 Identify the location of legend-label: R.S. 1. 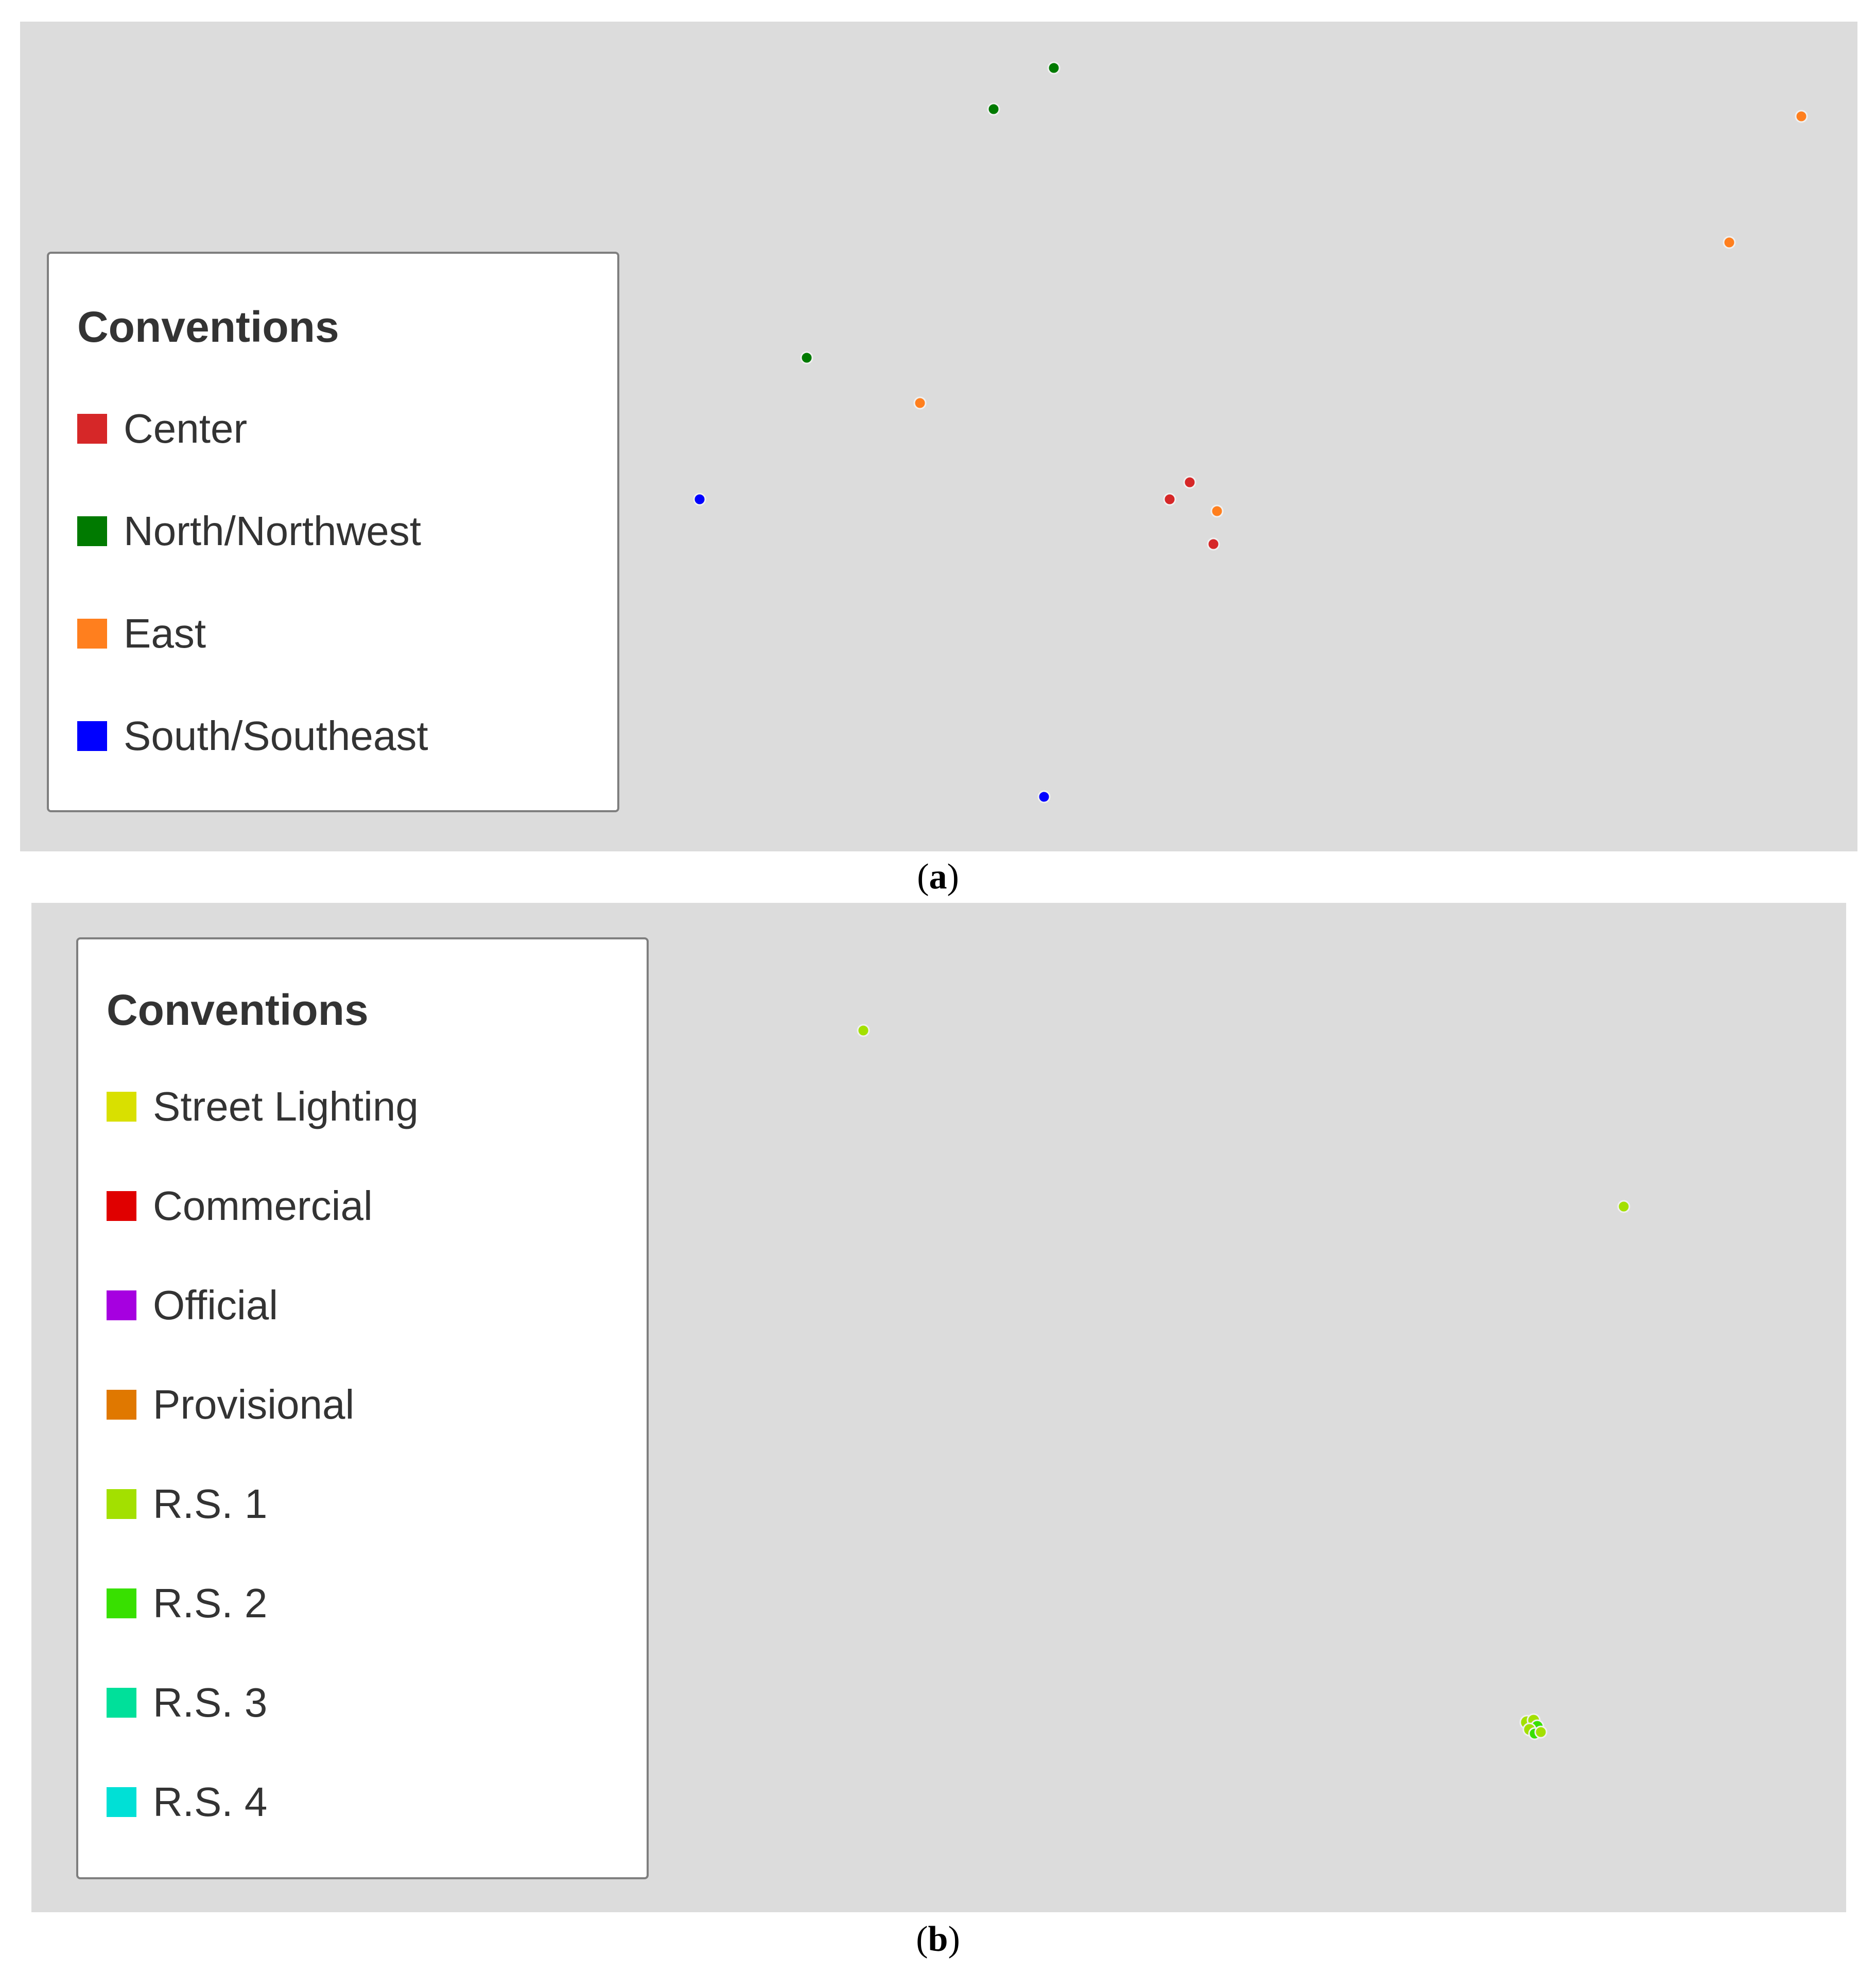
(210, 1504).